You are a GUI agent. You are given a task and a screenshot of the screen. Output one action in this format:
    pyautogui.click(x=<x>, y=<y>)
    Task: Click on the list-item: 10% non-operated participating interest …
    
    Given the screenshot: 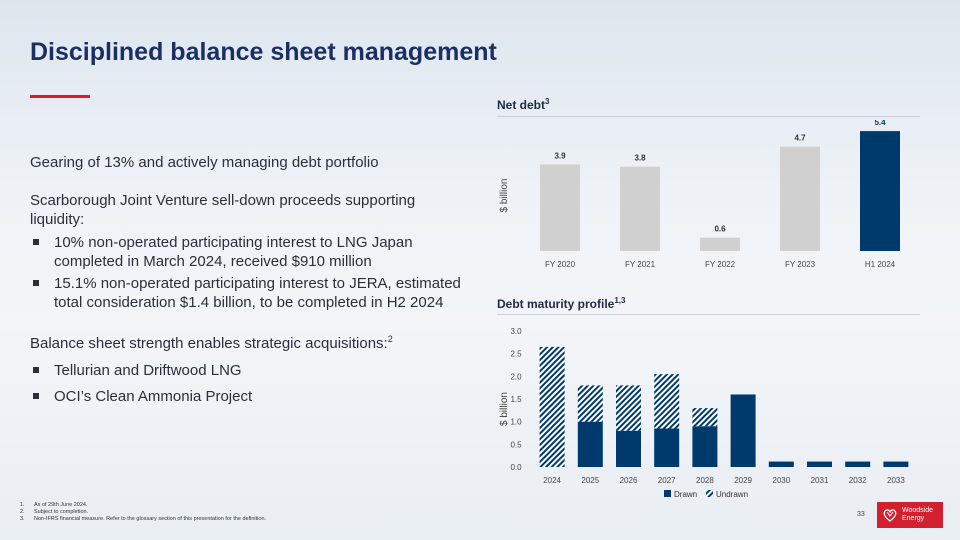 What is the action you would take?
    pyautogui.click(x=250, y=252)
    